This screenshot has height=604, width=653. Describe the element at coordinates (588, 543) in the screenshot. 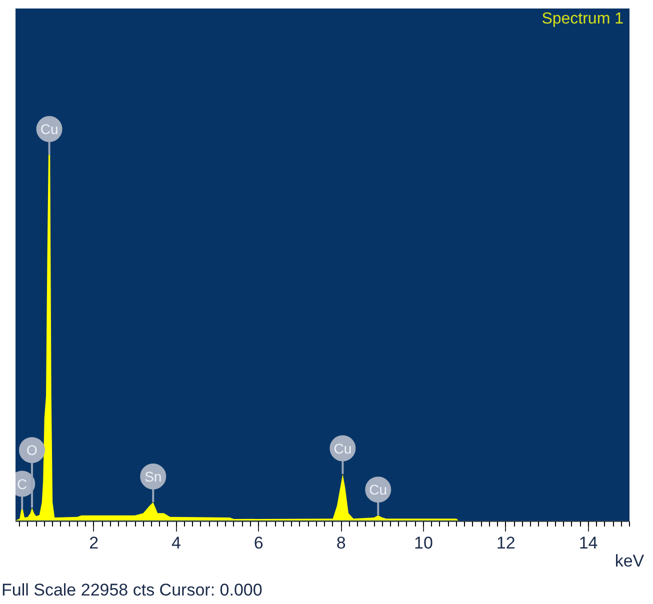

I see `x-tick-label: 14` at that location.